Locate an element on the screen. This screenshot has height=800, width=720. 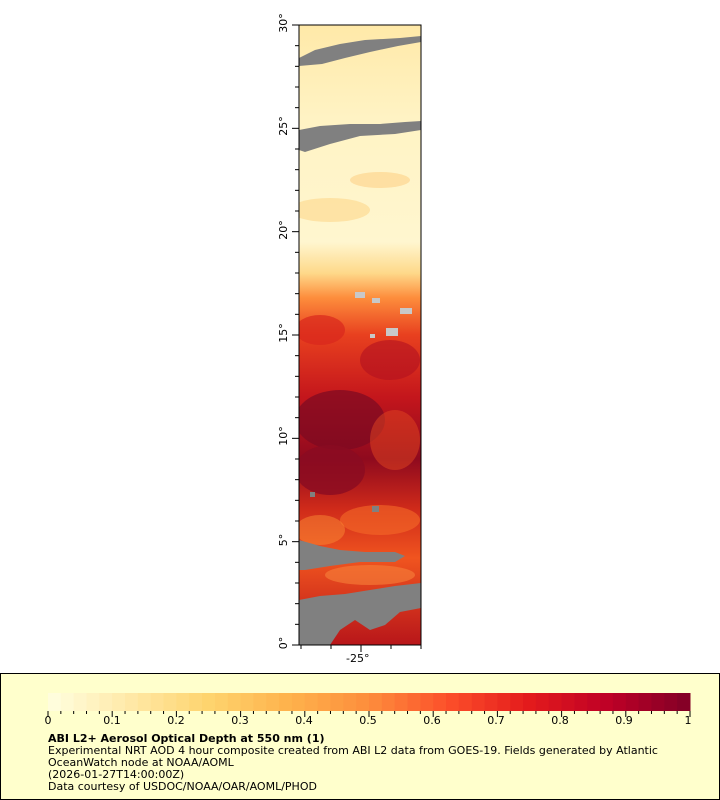
colorbar is located at coordinates (369, 705).